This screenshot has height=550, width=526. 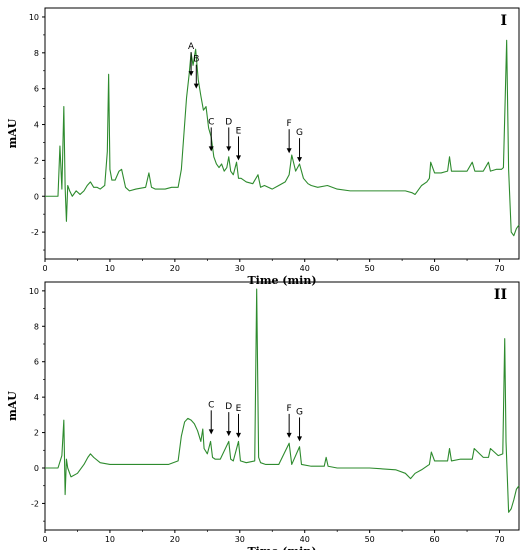 I want to click on panel-label: I, so click(x=503, y=21).